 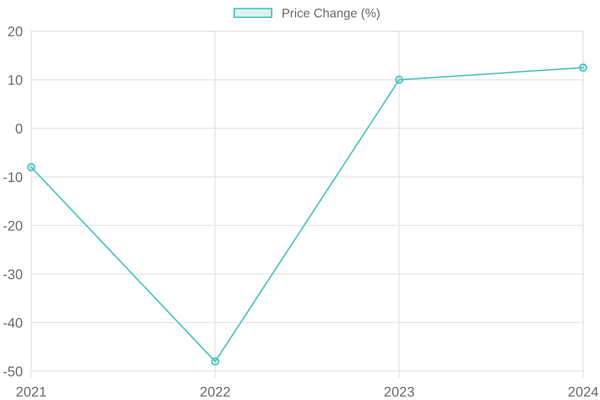 What do you see at coordinates (12, 323) in the screenshot?
I see `y-tick-label: -40` at bounding box center [12, 323].